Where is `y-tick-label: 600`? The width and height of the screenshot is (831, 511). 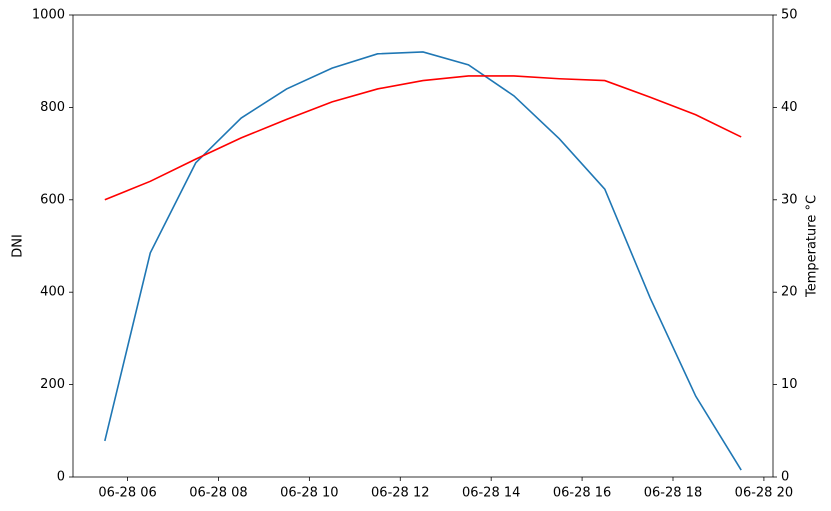 y-tick-label: 600 is located at coordinates (52, 199).